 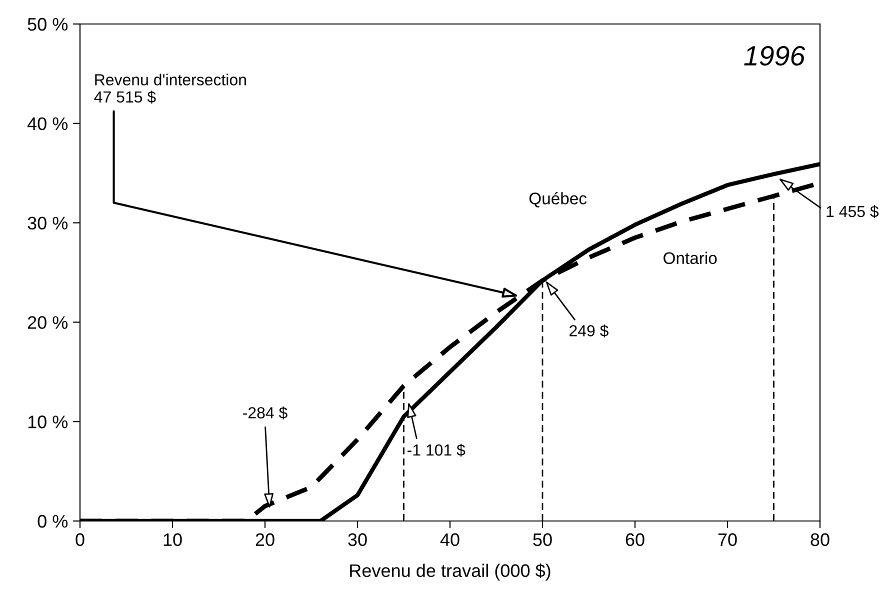 What do you see at coordinates (48, 24) in the screenshot?
I see `y-tick-label: 50 %` at bounding box center [48, 24].